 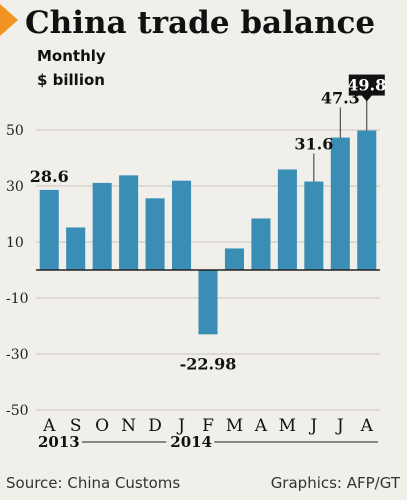 I want to click on x-category-label: F, so click(x=208, y=426).